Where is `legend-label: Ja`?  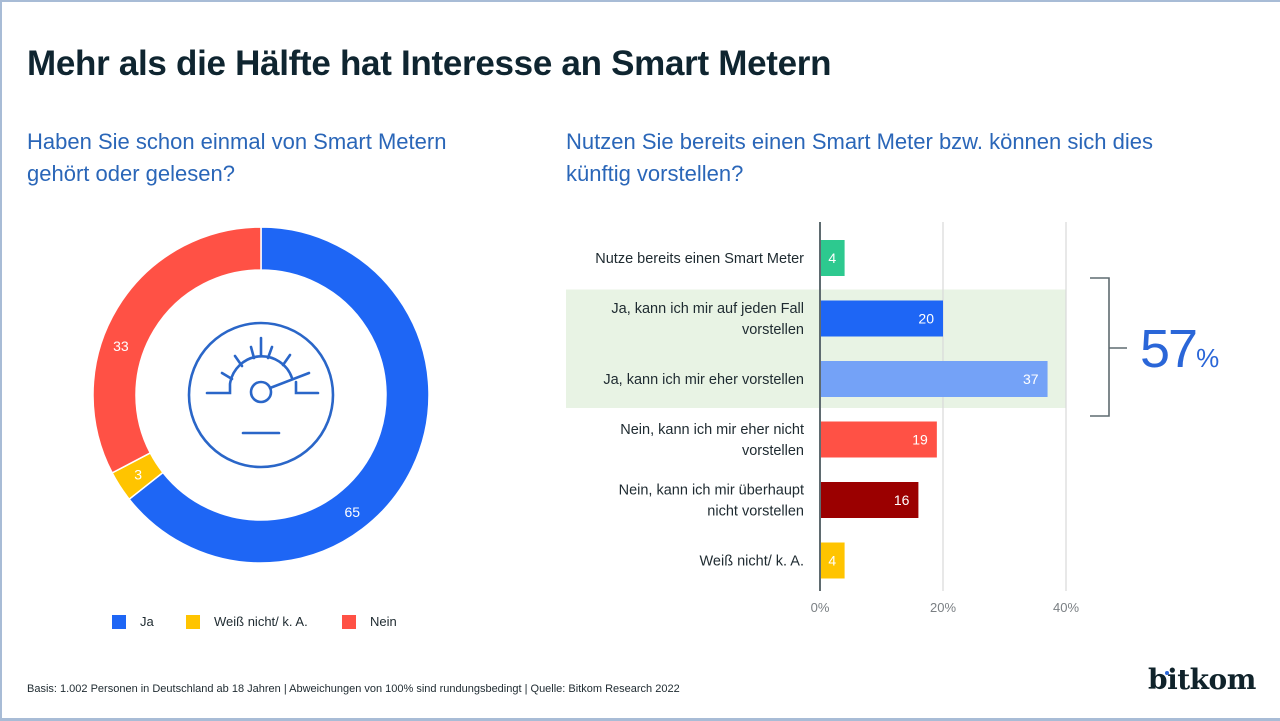
legend-label: Ja is located at coordinates (147, 621).